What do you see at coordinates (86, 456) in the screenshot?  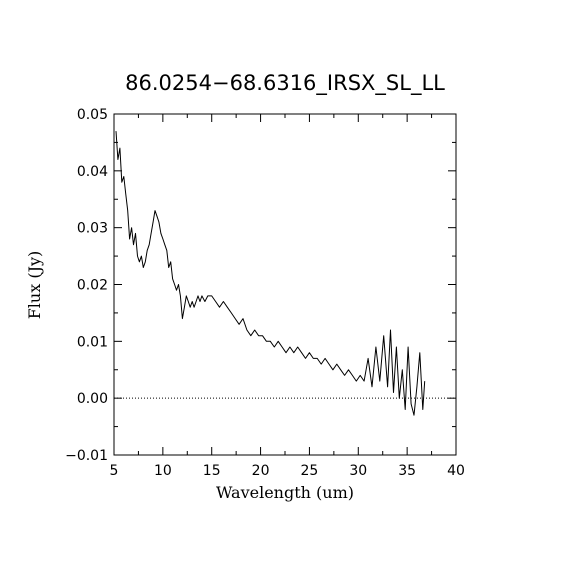 I see `y-tick-label: −0.01` at bounding box center [86, 456].